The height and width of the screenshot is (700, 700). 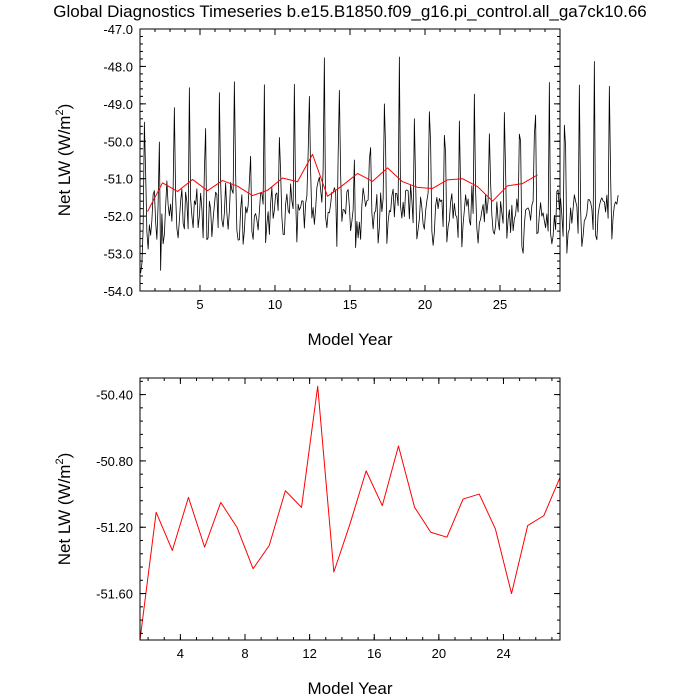 I want to click on bottom-x-tick-label: 4, so click(x=180, y=653).